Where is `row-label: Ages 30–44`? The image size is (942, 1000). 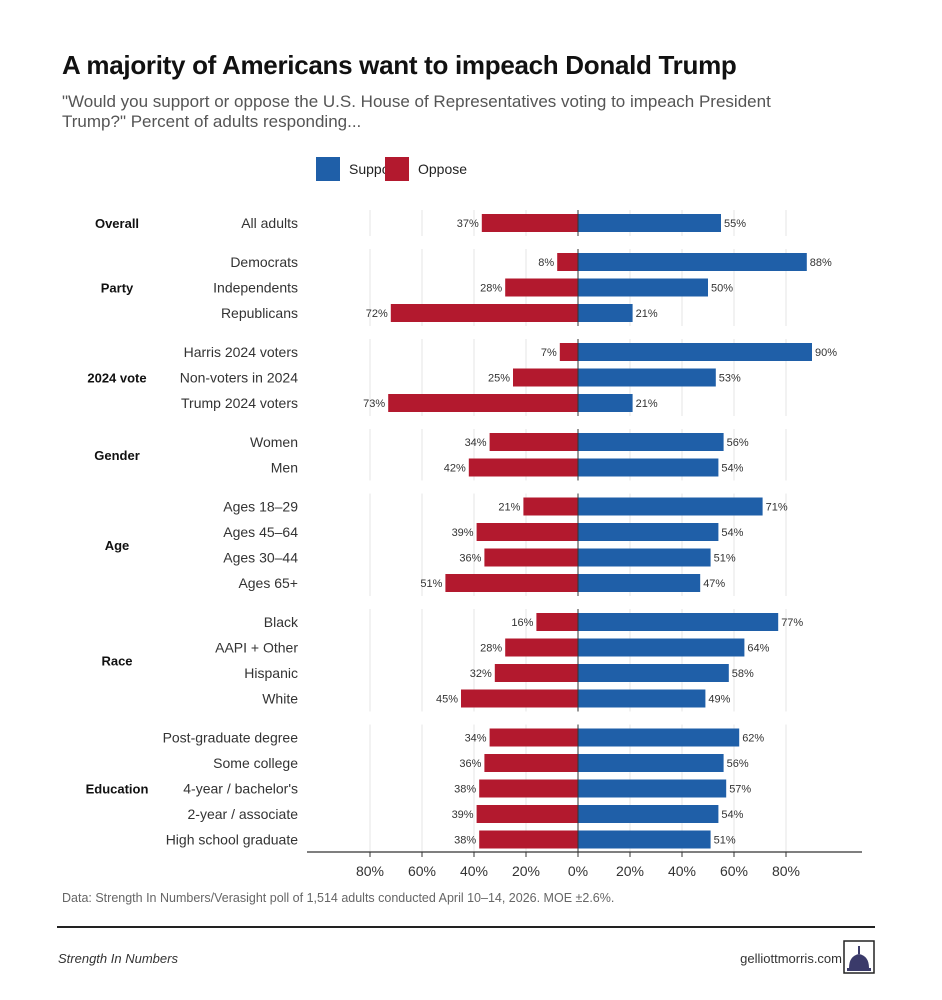 row-label: Ages 30–44 is located at coordinates (260, 558).